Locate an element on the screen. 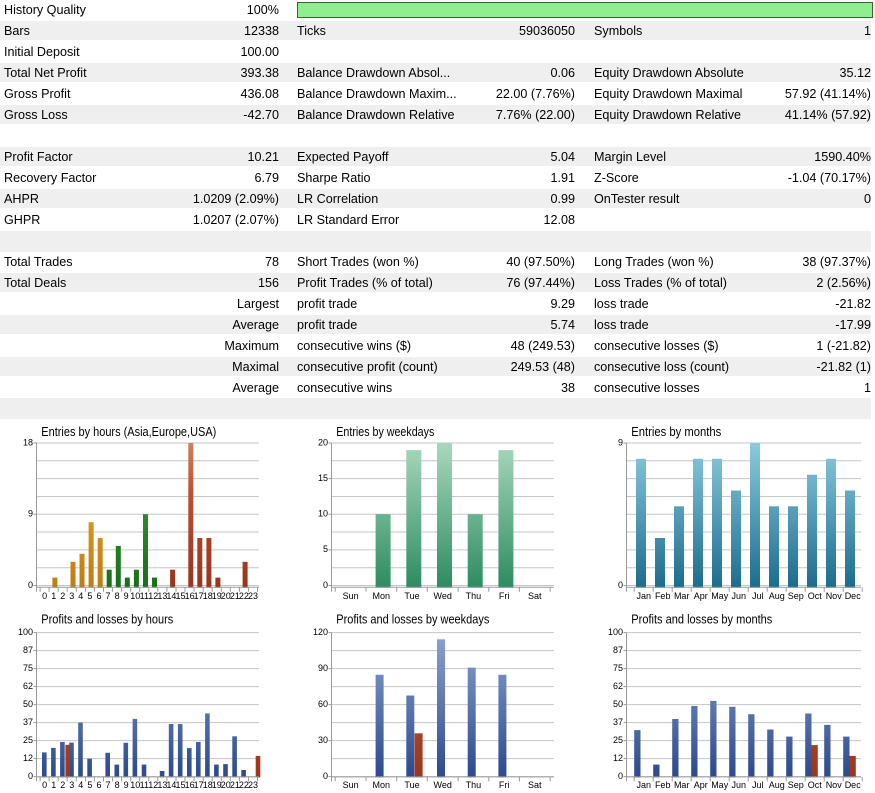 This screenshot has width=875, height=793. svg-text: 22 is located at coordinates (244, 596).